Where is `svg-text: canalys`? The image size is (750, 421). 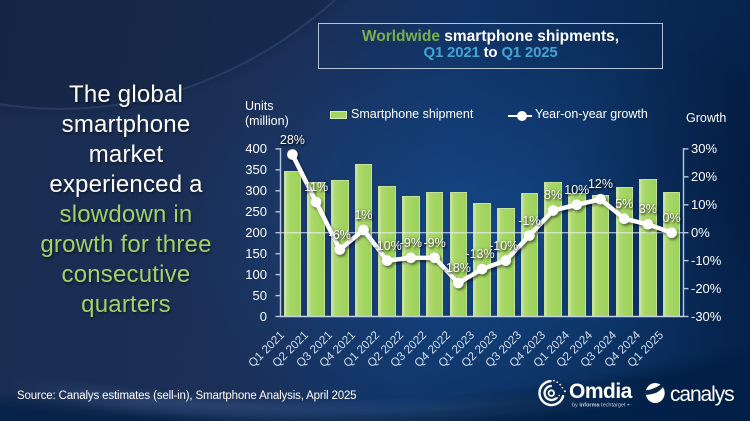
svg-text: canalys is located at coordinates (702, 394).